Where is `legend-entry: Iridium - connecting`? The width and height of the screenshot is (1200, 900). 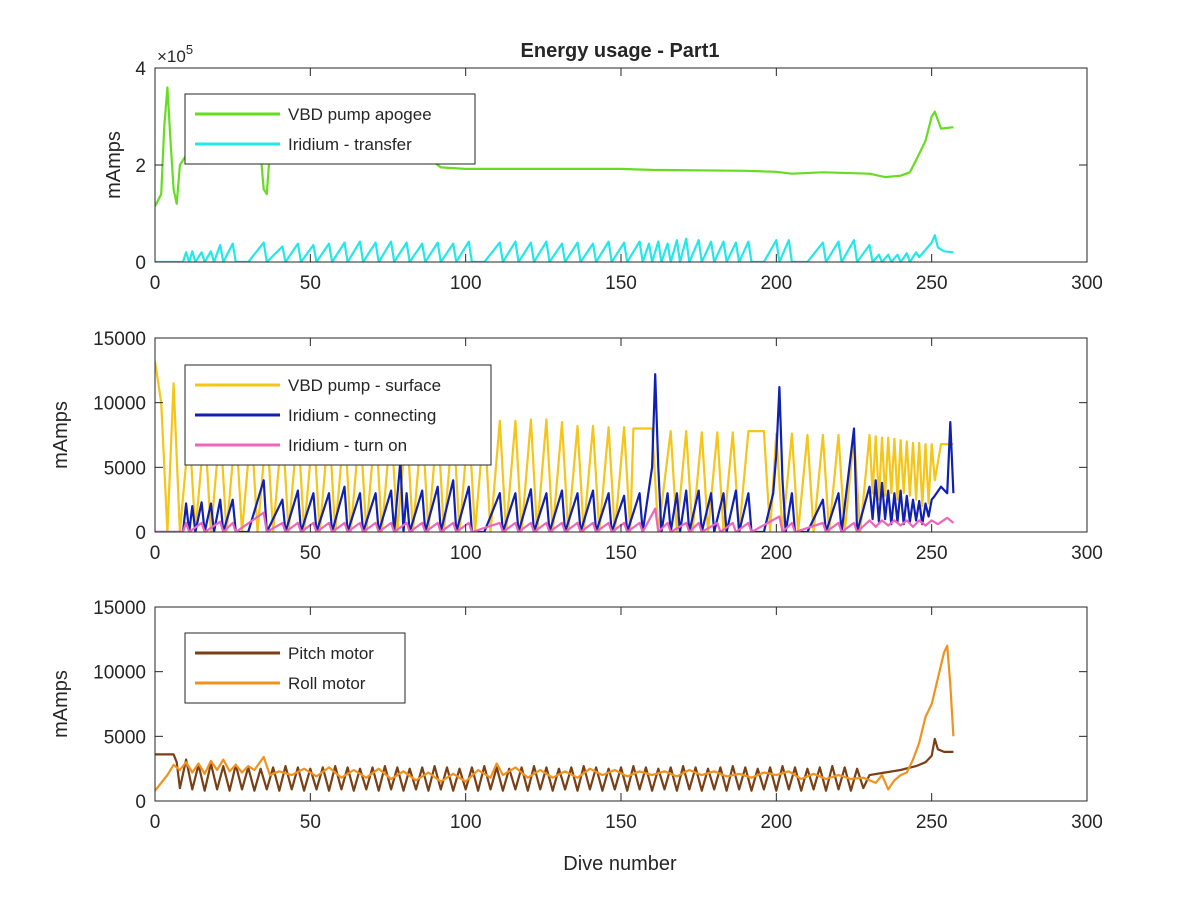 legend-entry: Iridium - connecting is located at coordinates (362, 415).